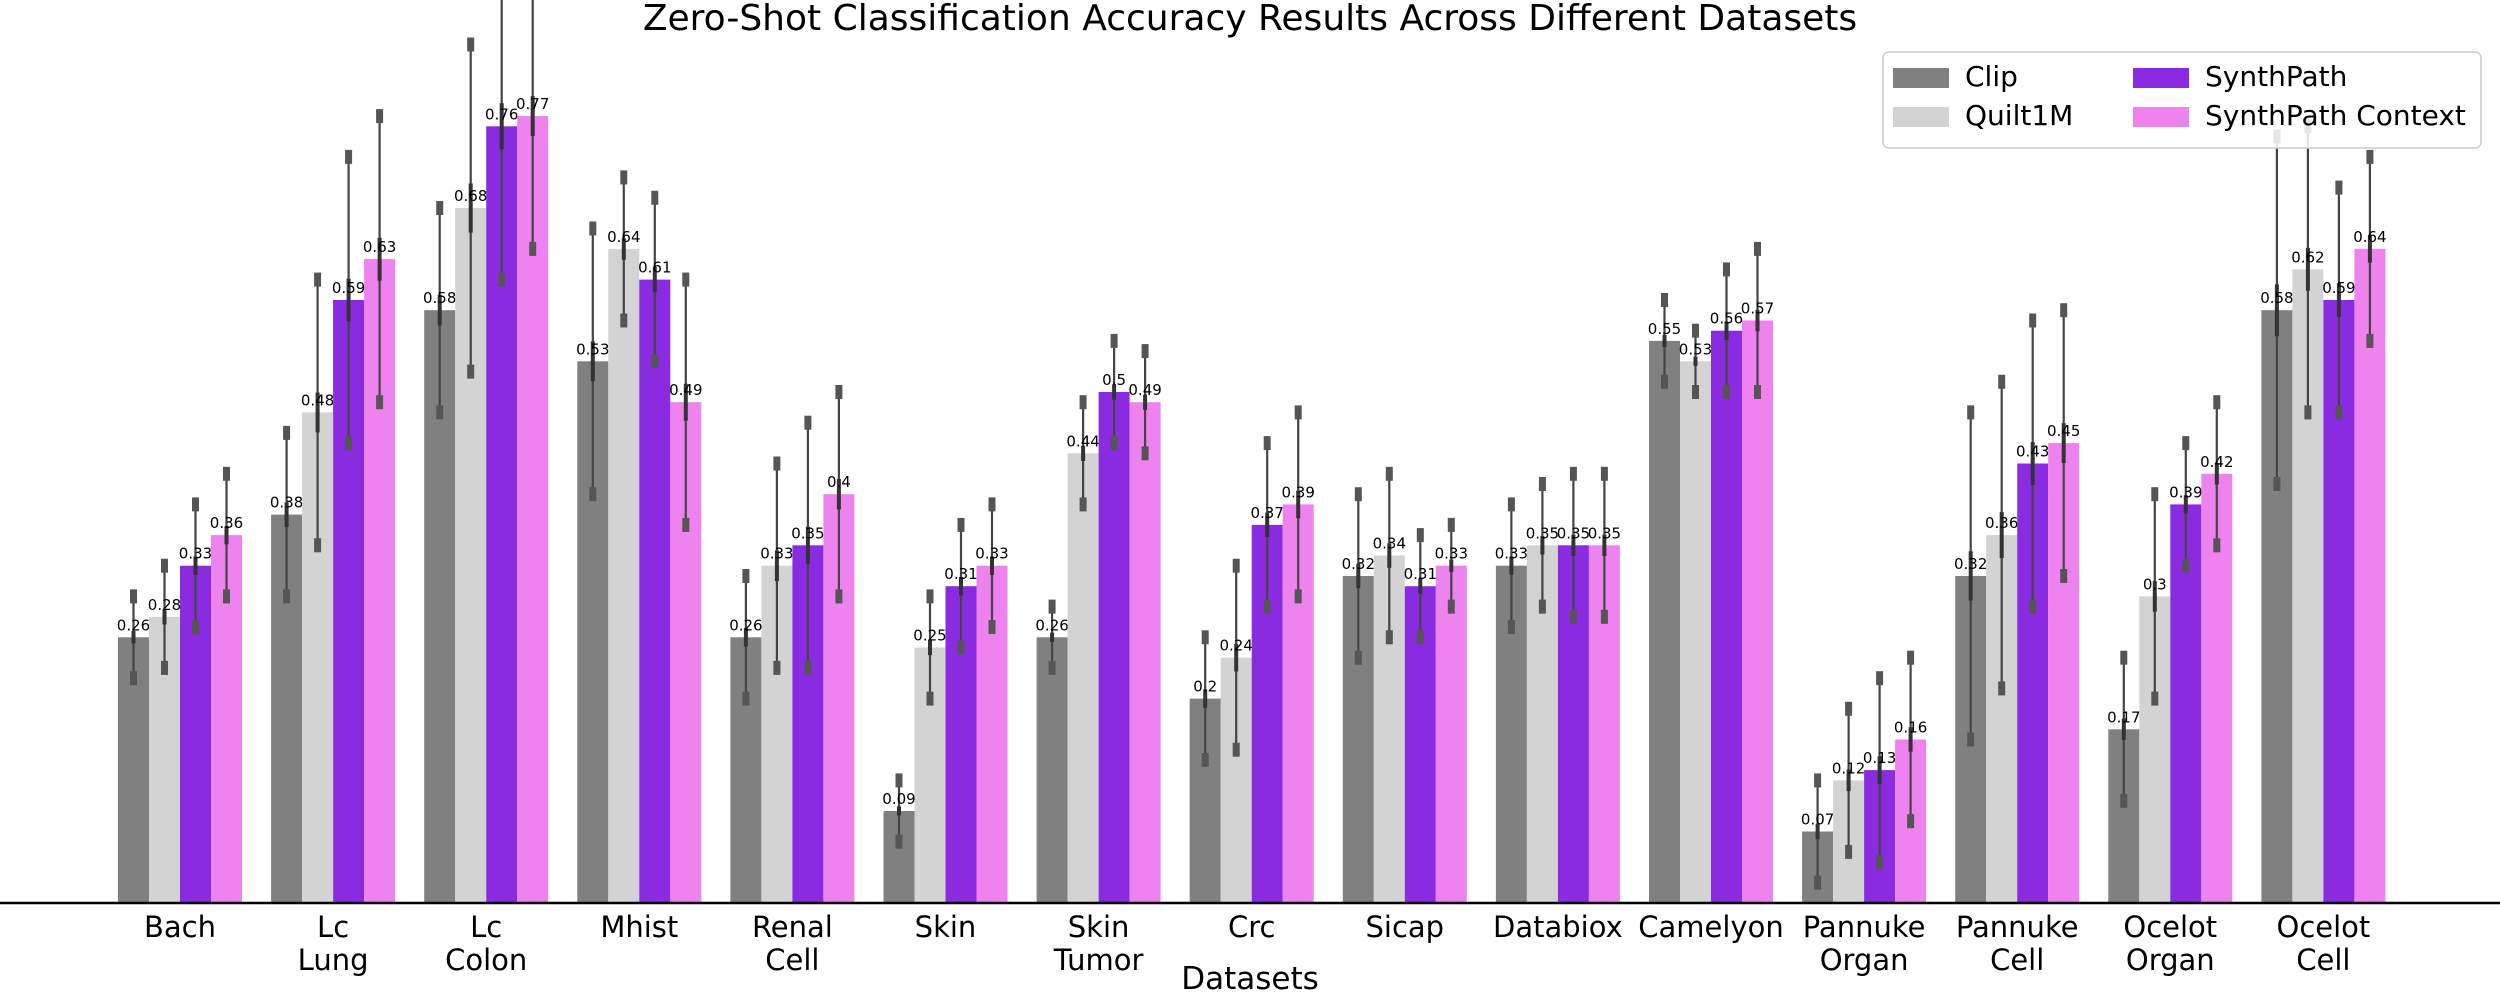 This screenshot has width=2500, height=1000. What do you see at coordinates (1297, 492) in the screenshot?
I see `data-label-crc-3: 0.39` at bounding box center [1297, 492].